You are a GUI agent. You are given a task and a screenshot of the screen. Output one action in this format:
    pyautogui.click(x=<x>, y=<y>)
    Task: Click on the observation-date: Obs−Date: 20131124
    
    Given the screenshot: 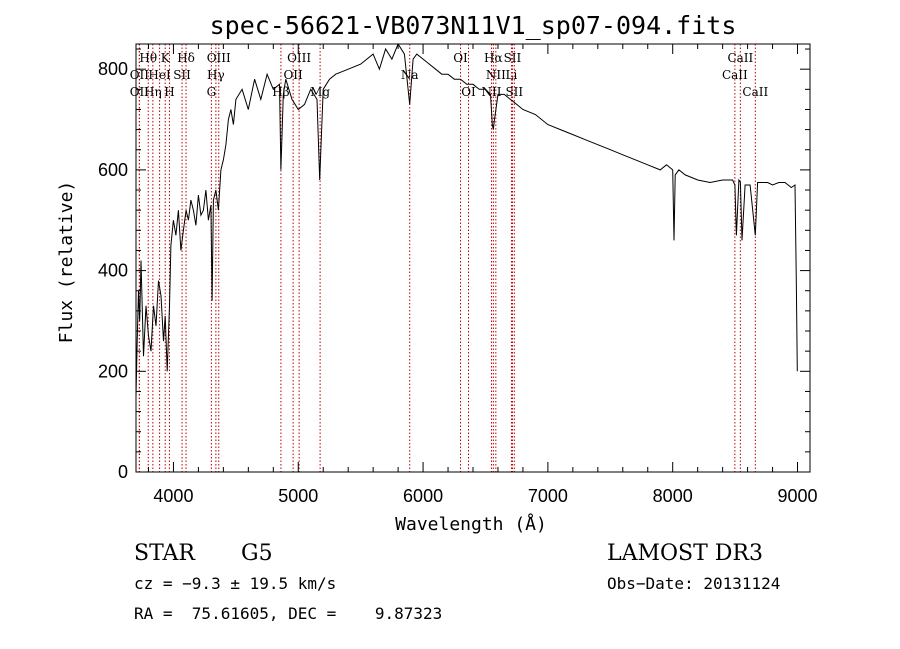 What is the action you would take?
    pyautogui.click(x=693, y=583)
    